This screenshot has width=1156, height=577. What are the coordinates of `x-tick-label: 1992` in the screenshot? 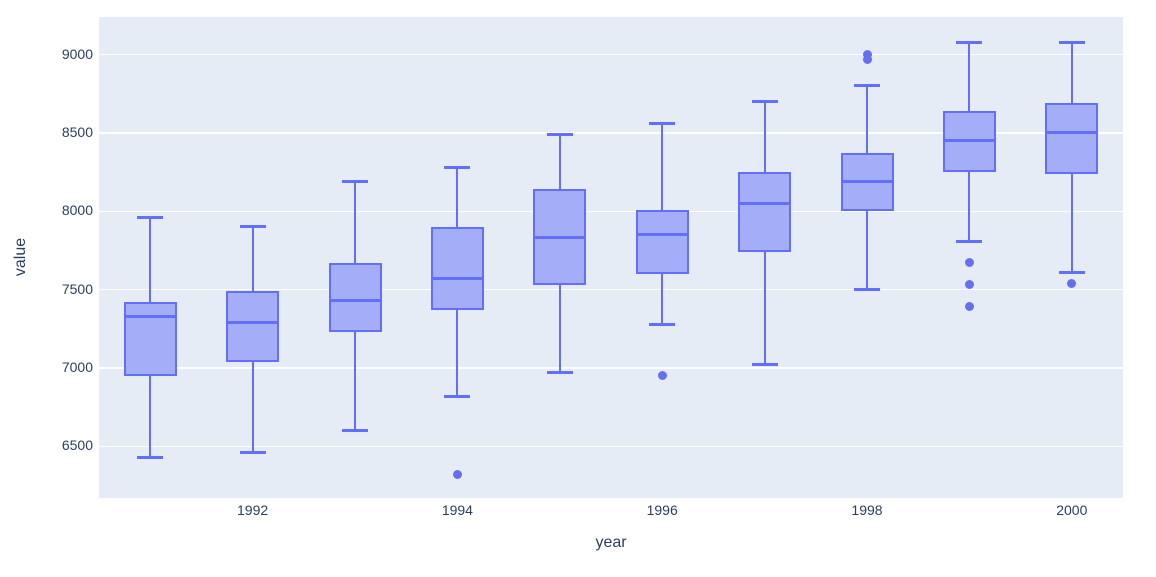 It's located at (253, 510).